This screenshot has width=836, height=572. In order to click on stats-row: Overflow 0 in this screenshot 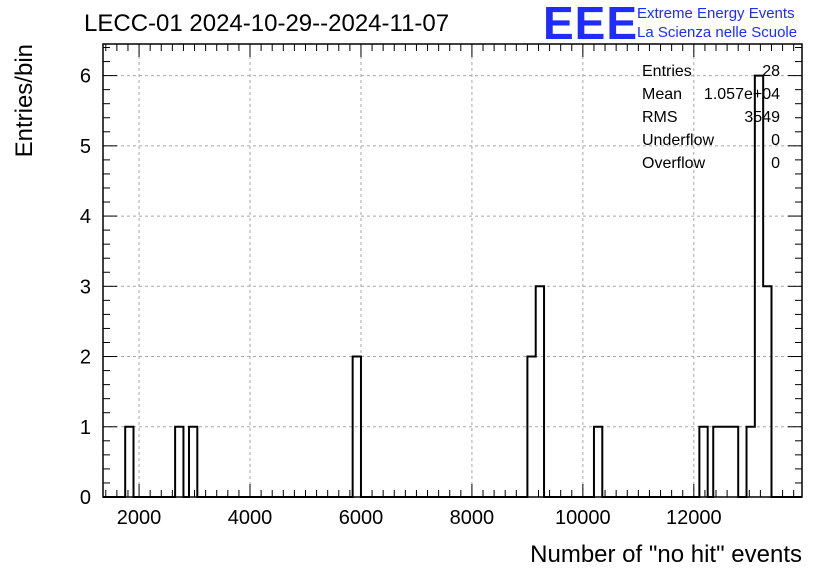, I will do `click(711, 163)`.